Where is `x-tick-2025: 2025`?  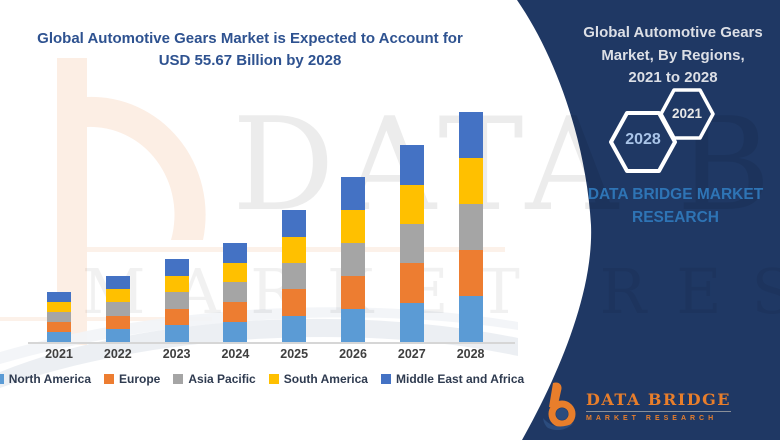
x-tick-2025: 2025 is located at coordinates (294, 354).